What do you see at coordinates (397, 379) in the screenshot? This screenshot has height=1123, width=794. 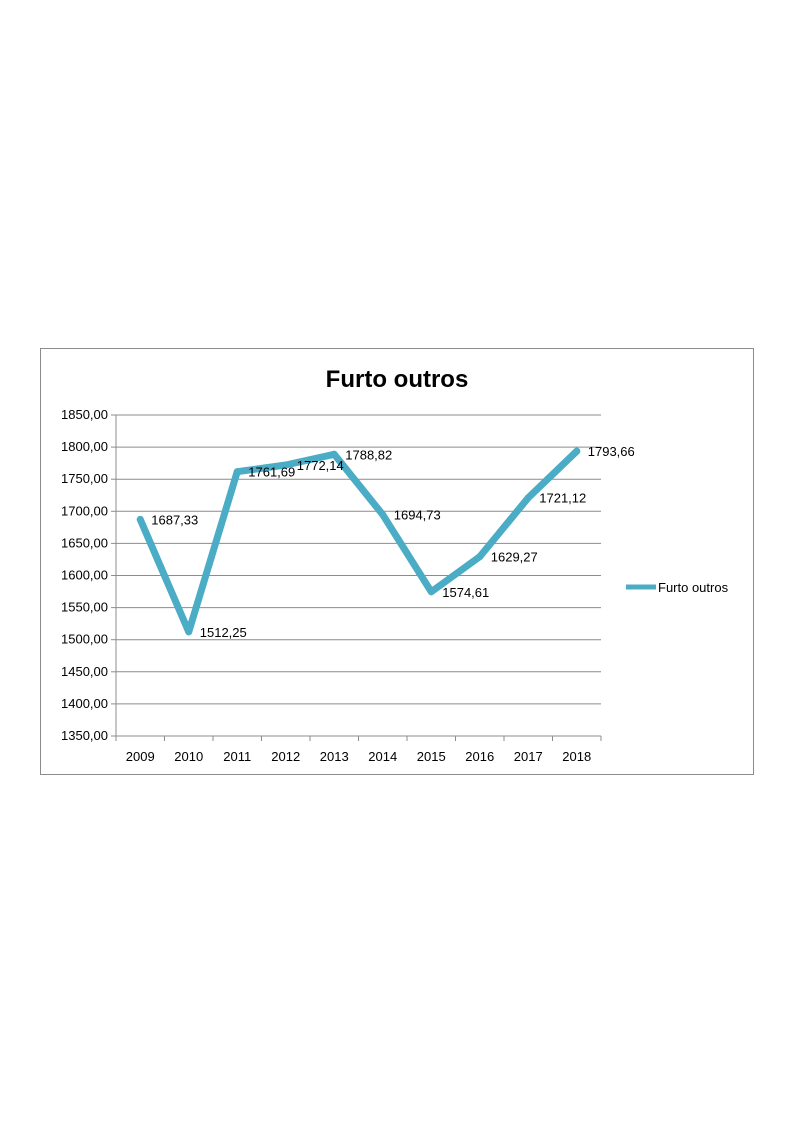 I see `chart-title: Furto outros` at bounding box center [397, 379].